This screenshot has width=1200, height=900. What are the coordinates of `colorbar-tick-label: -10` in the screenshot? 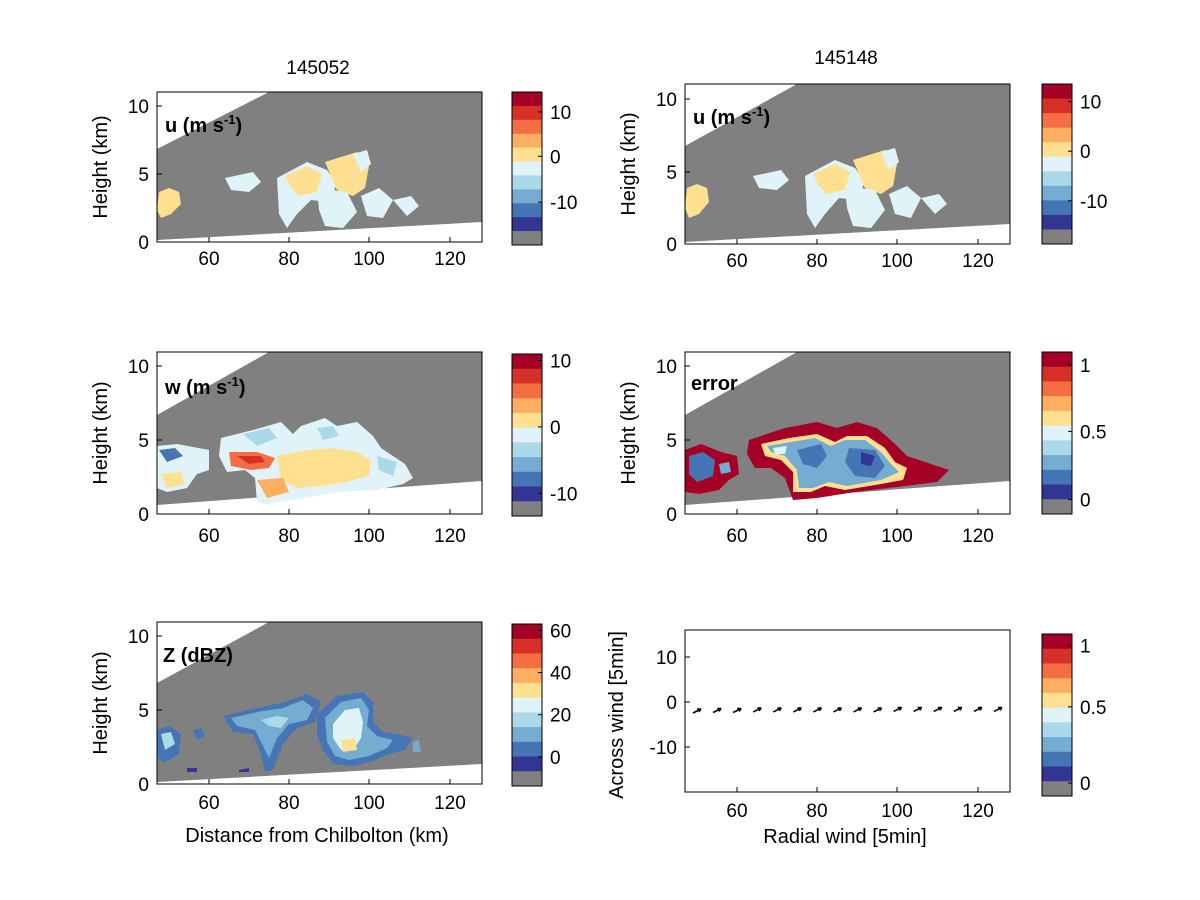 It's located at (563, 203).